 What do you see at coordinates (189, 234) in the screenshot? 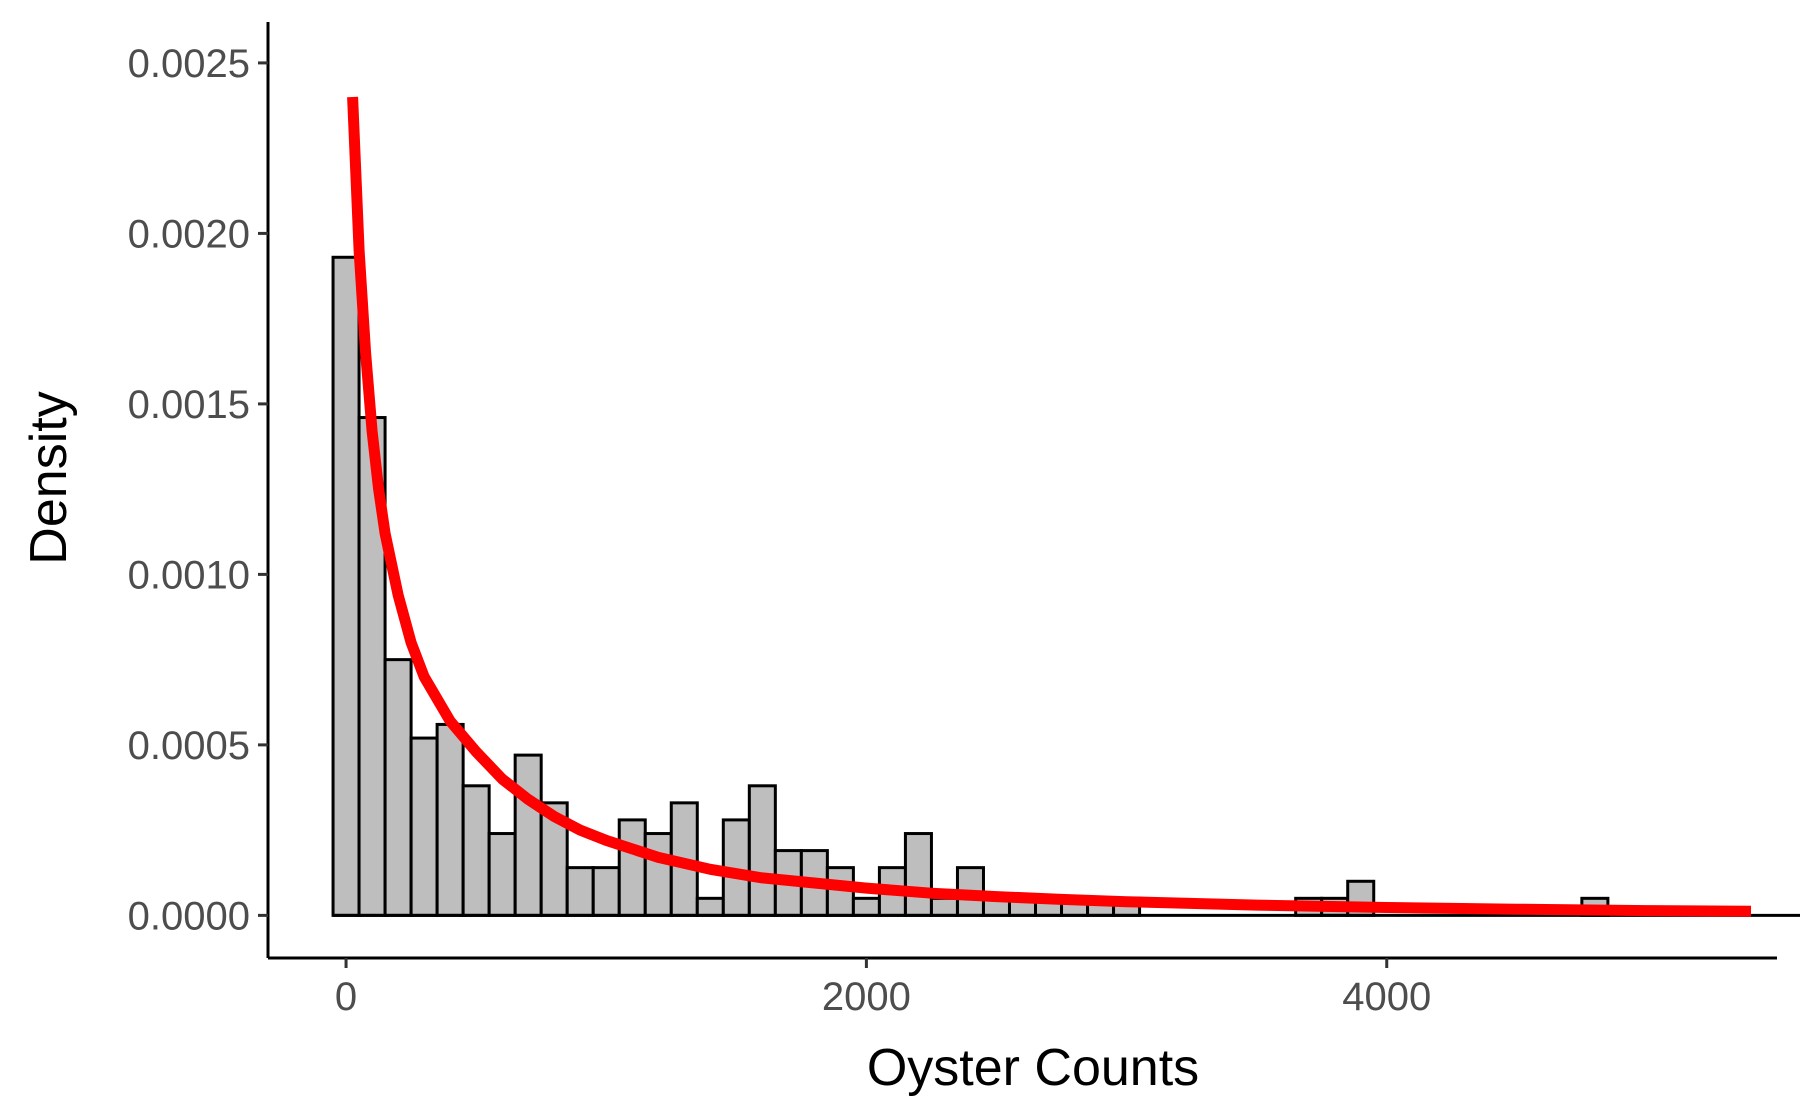
I see `y-tick-label: 0.0020` at bounding box center [189, 234].